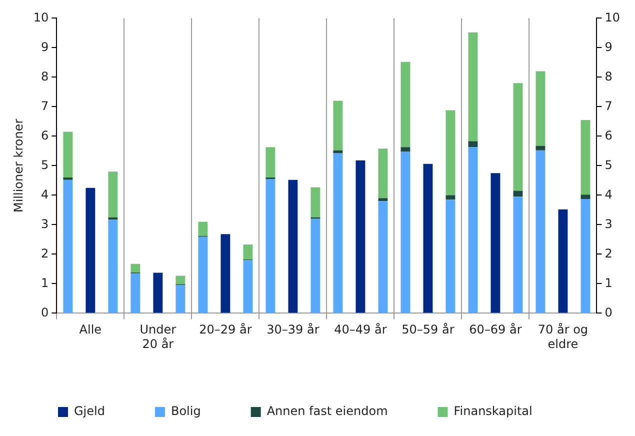 The image size is (635, 436). Describe the element at coordinates (608, 76) in the screenshot. I see `y2-tick-label: 8` at that location.